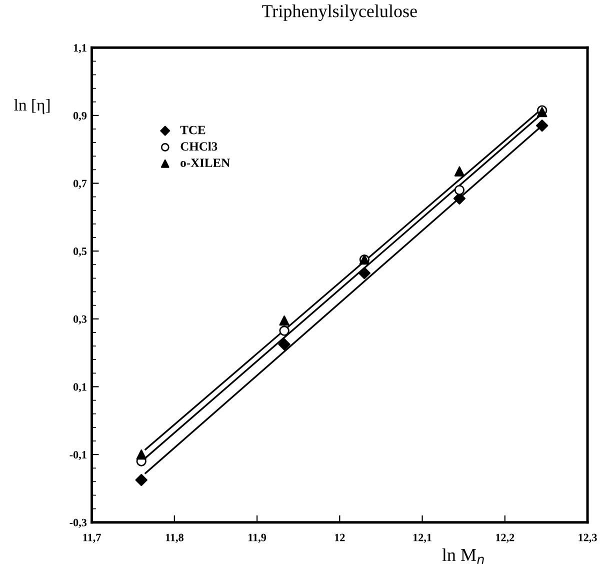 The height and width of the screenshot is (574, 612). I want to click on y-tick-label: 1,1, so click(80, 49).